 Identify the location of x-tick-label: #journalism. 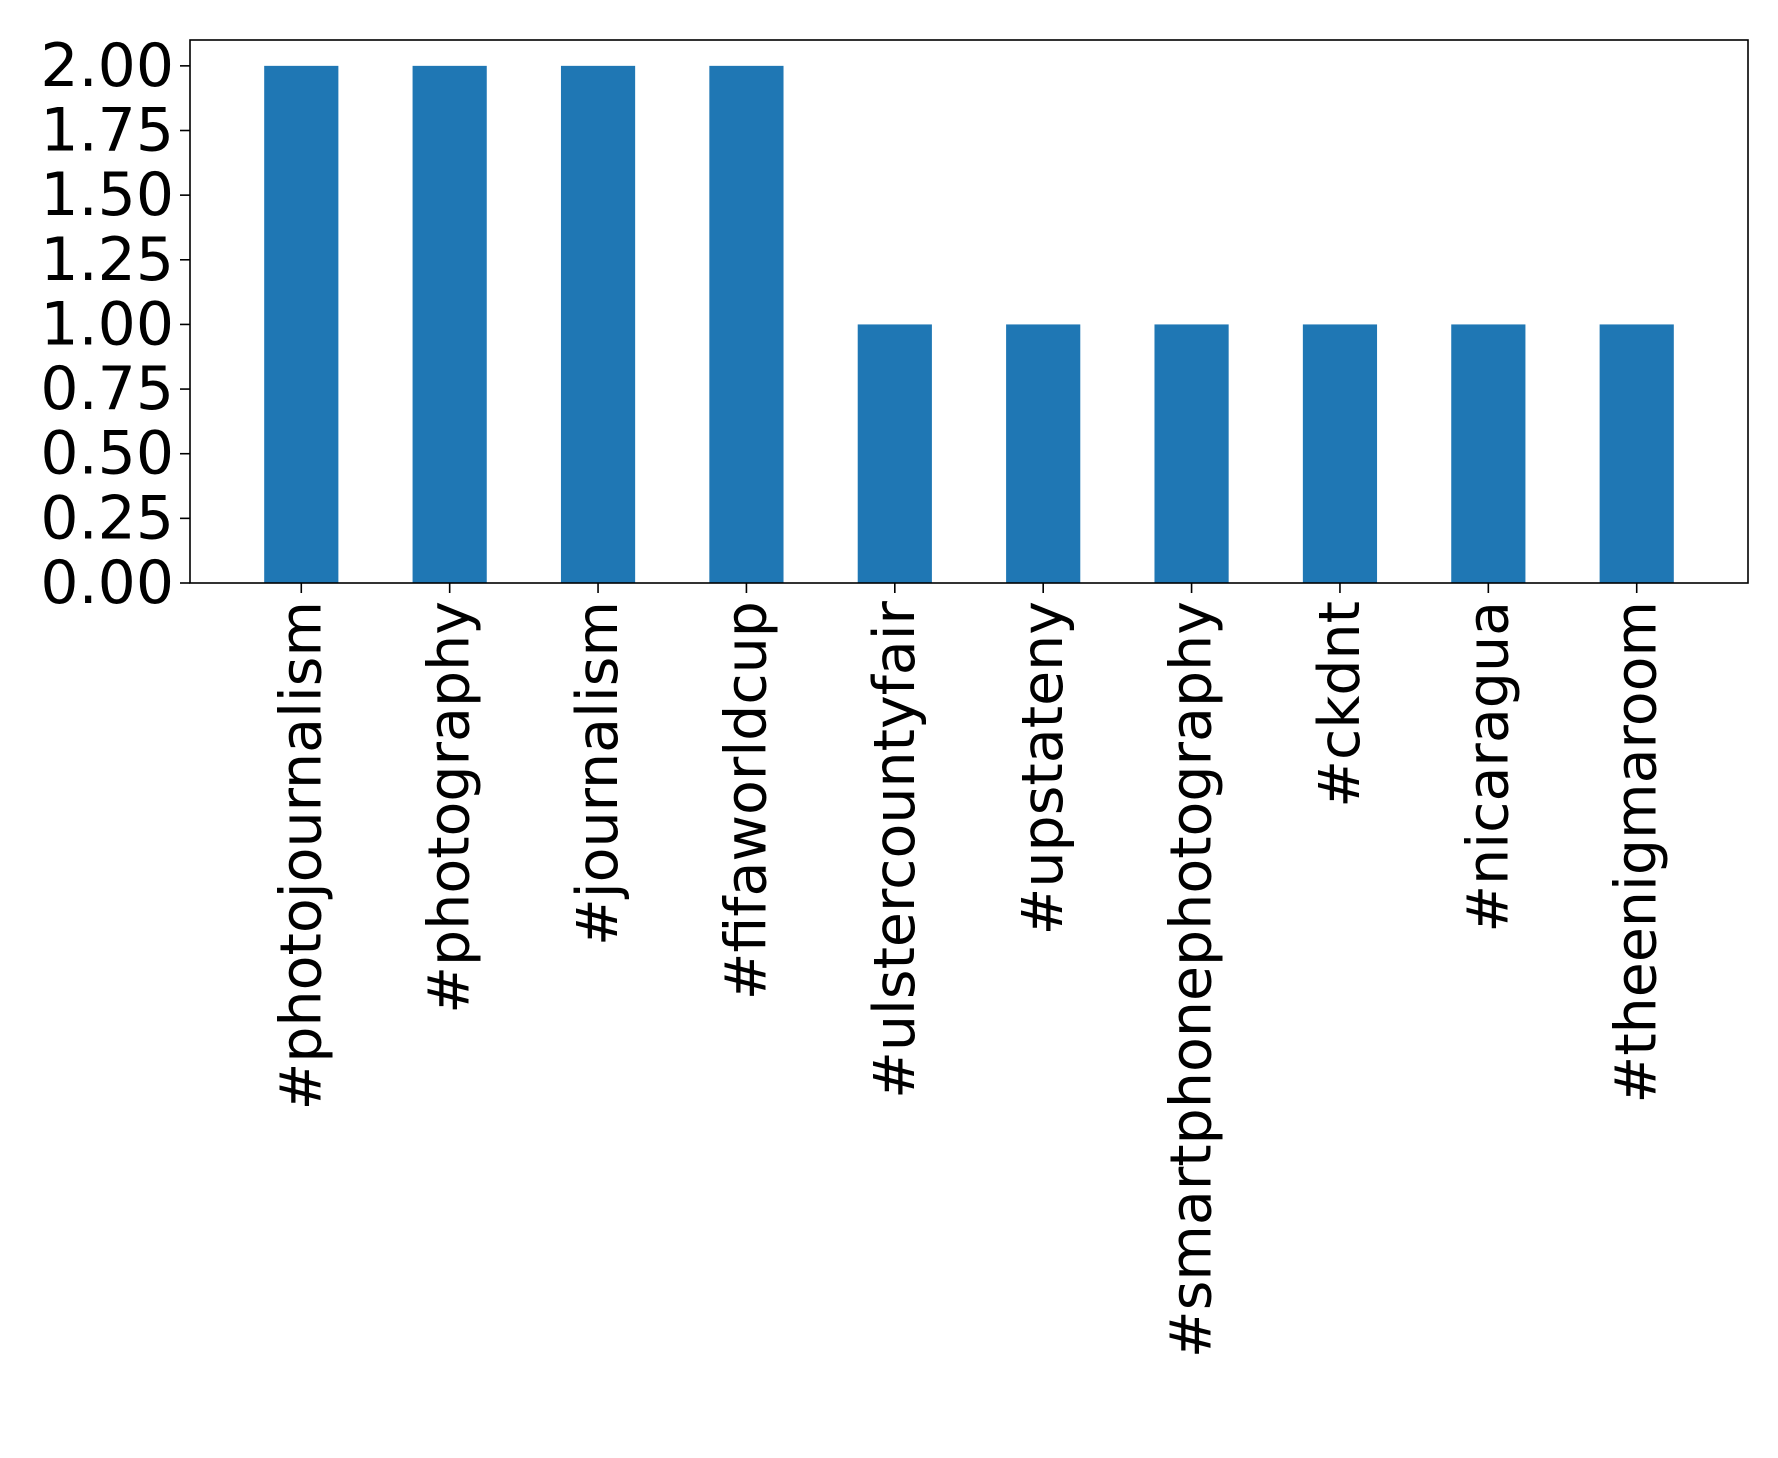
(598, 773).